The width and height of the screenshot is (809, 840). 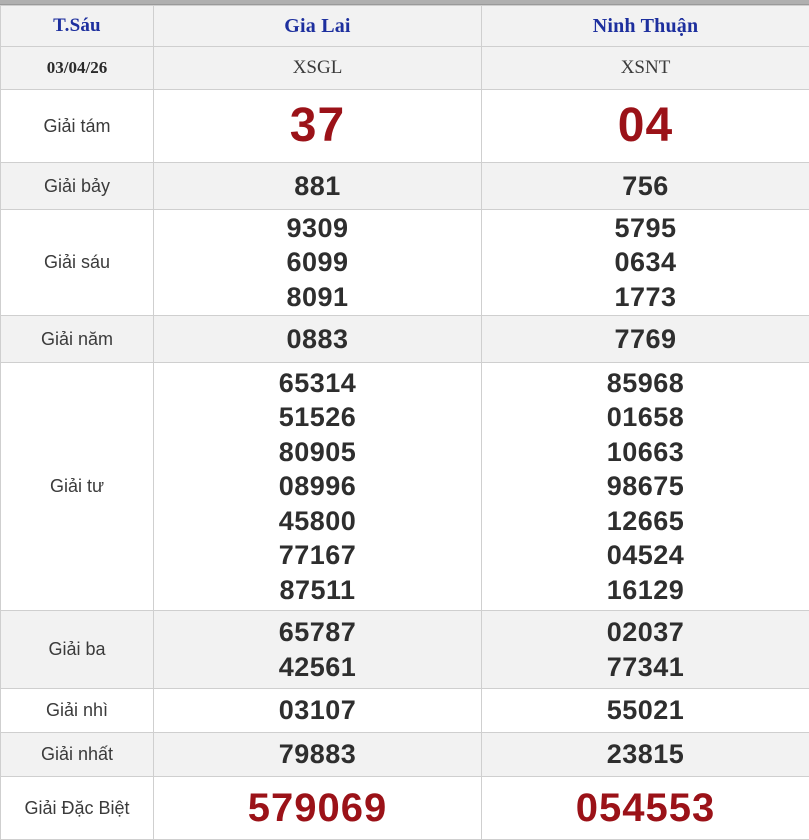 I want to click on province-name-ninh-thuan: Ninh Thuận, so click(x=646, y=26).